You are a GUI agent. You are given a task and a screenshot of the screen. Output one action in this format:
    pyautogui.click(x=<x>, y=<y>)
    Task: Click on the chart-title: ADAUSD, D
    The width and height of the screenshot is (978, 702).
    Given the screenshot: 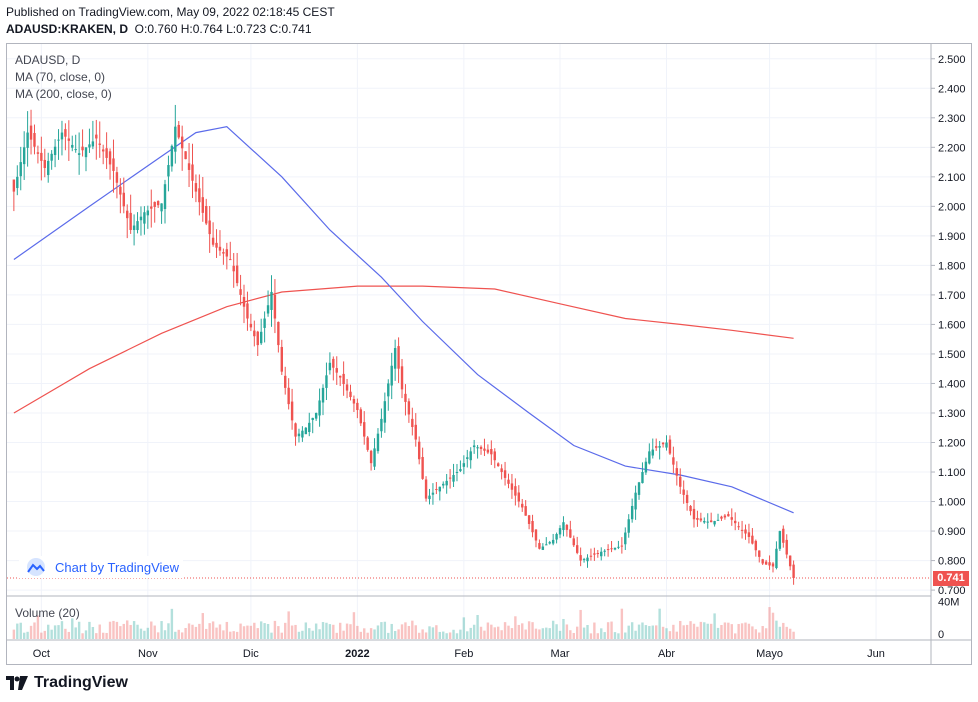 What is the action you would take?
    pyautogui.click(x=48, y=60)
    